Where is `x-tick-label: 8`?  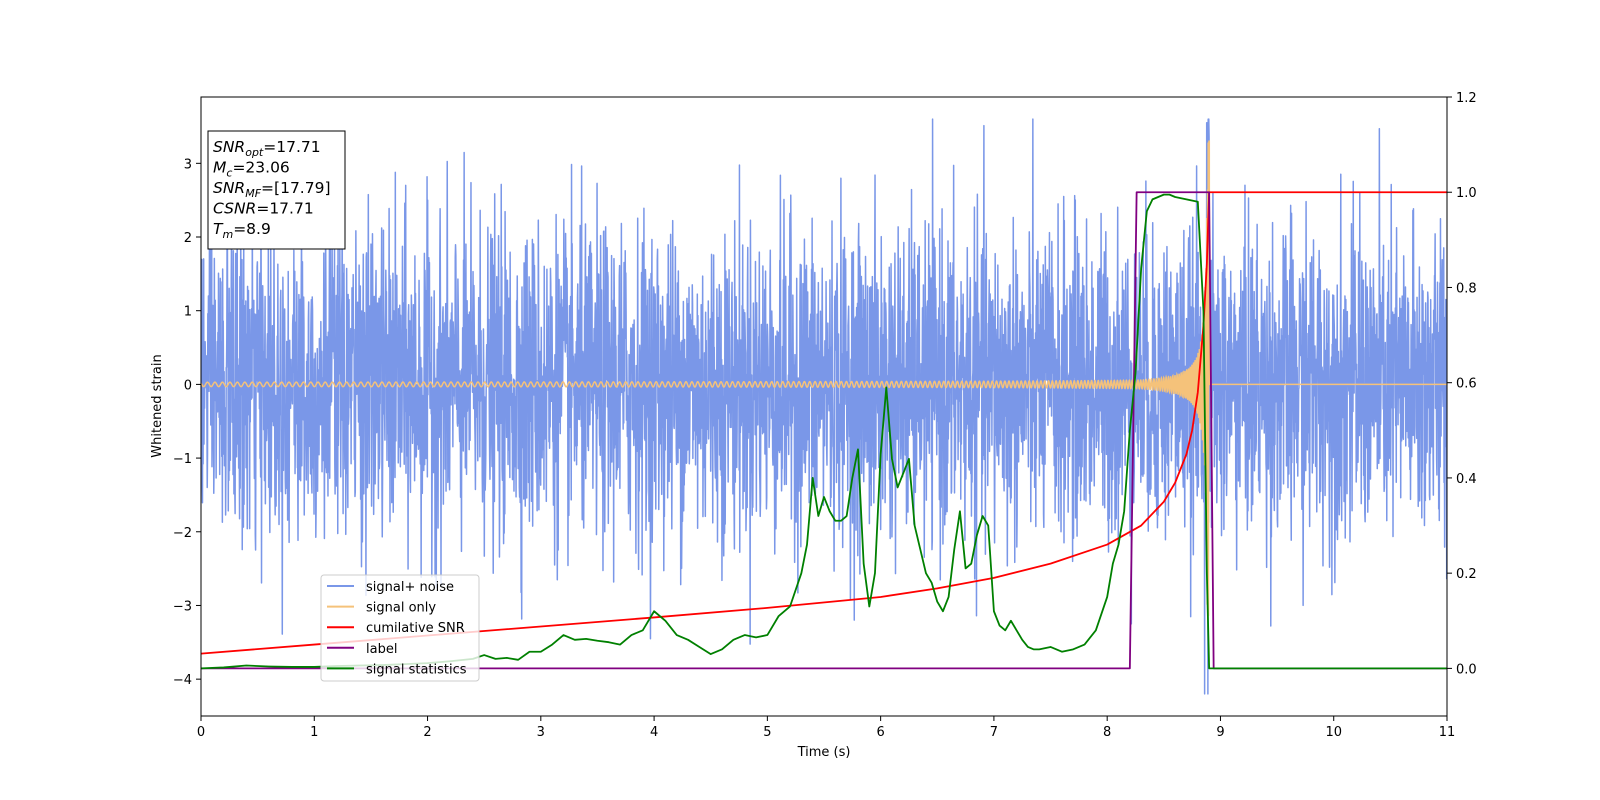 x-tick-label: 8 is located at coordinates (1107, 732).